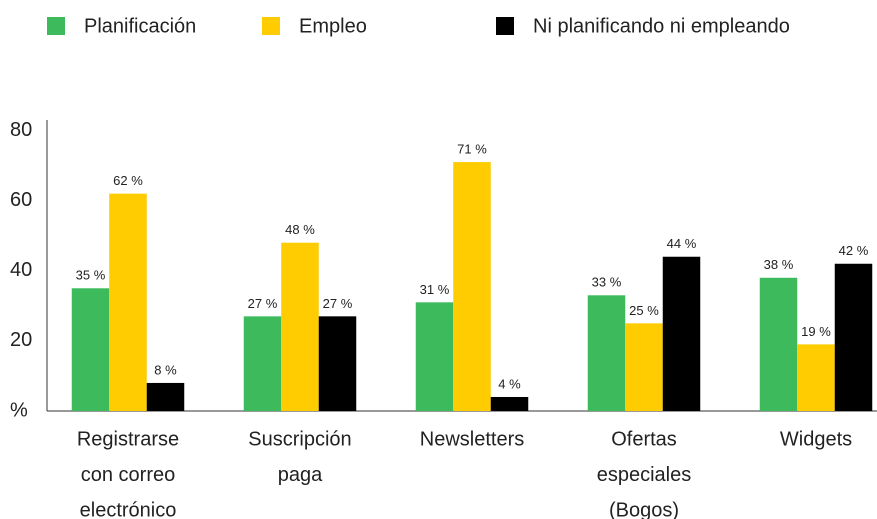 This screenshot has height=519, width=877. Describe the element at coordinates (333, 26) in the screenshot. I see `legend-label: Empleo` at that location.